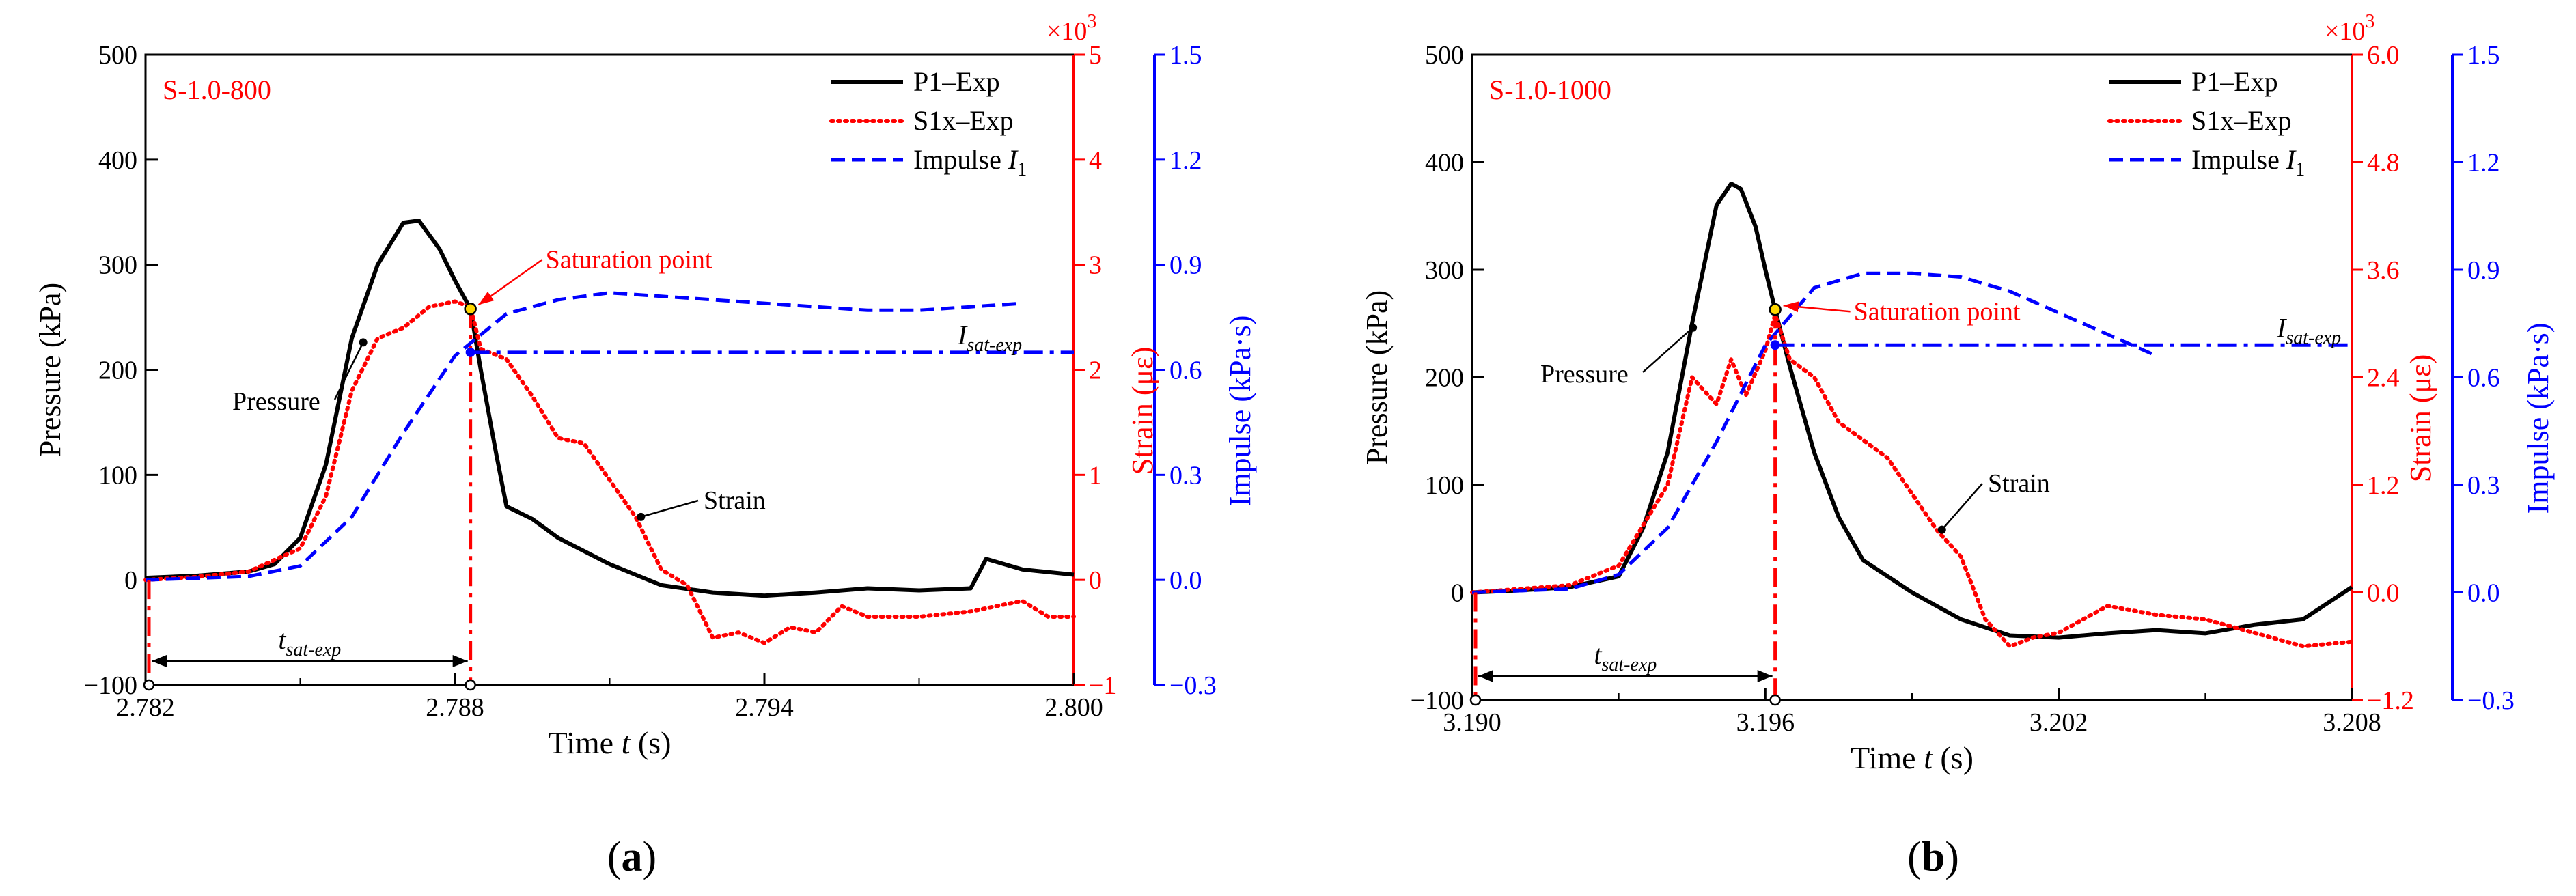  Describe the element at coordinates (309, 642) in the screenshot. I see `t-sat-label: tsat-exp` at that location.